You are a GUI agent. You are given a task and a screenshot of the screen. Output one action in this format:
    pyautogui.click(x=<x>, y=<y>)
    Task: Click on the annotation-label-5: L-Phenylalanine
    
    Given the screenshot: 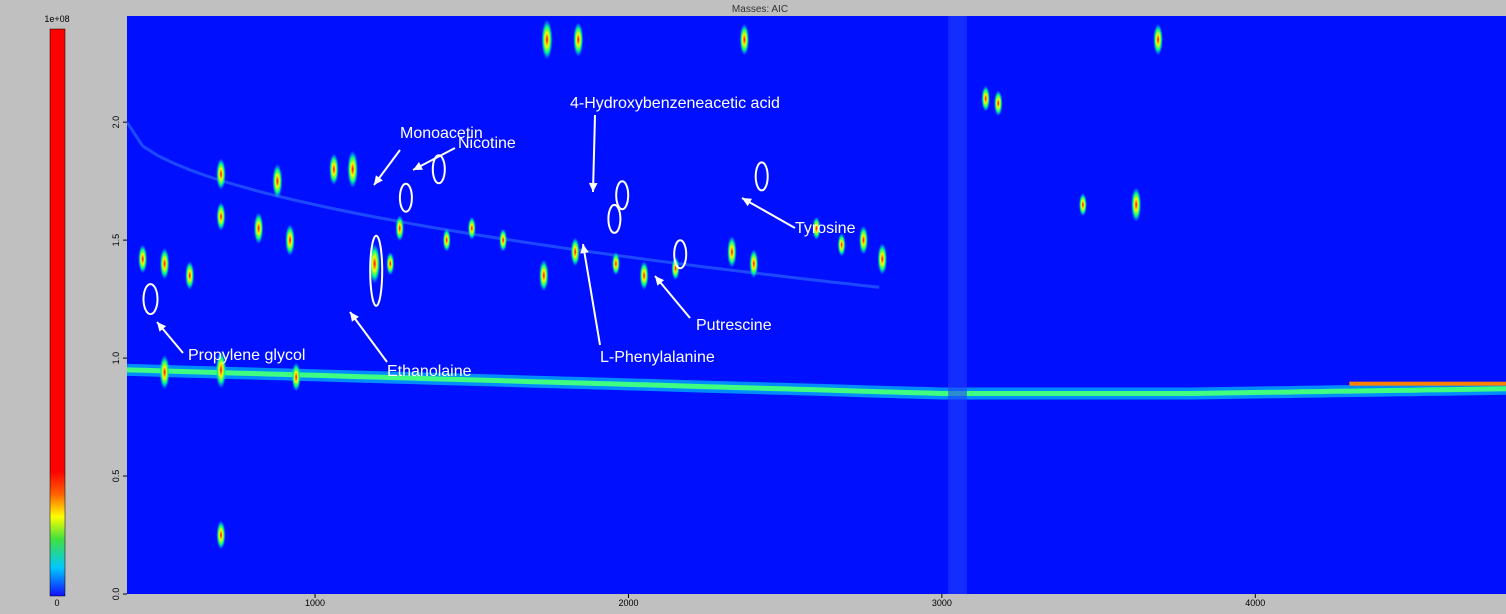 What is the action you would take?
    pyautogui.click(x=657, y=357)
    